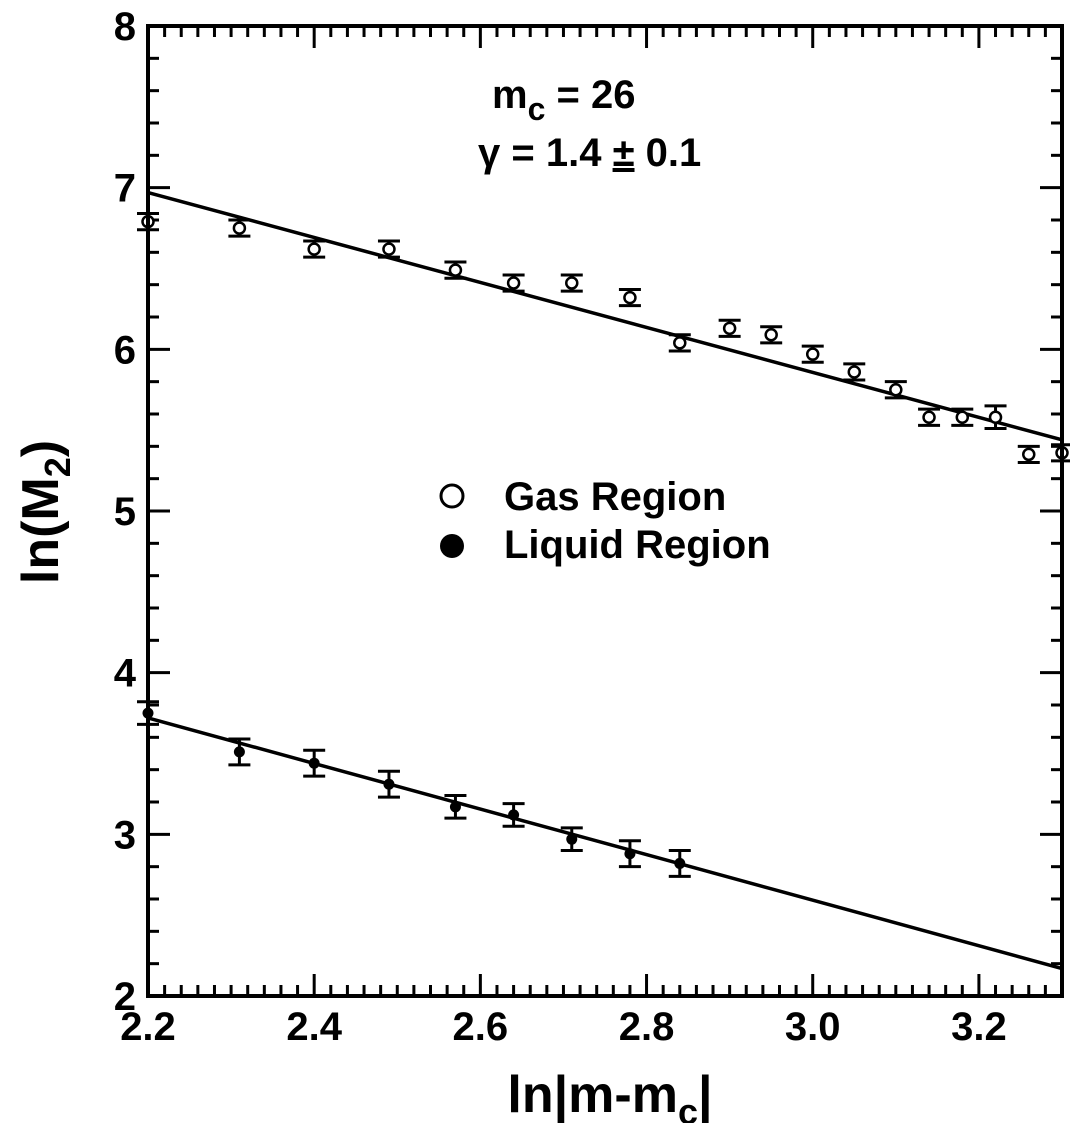  Describe the element at coordinates (705, 1094) in the screenshot. I see `x-axis-title-end: |` at that location.